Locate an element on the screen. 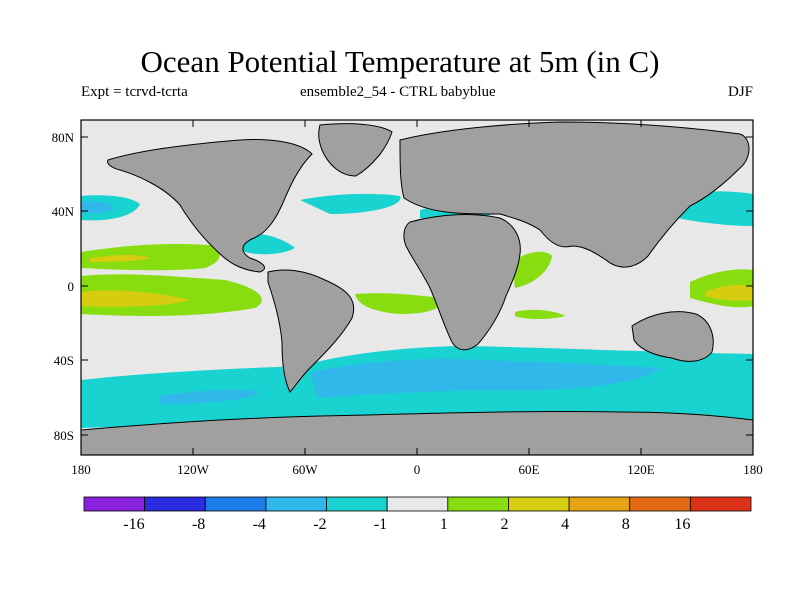 Image resolution: width=800 pixels, height=600 pixels. warm-patch-north-pacific is located at coordinates (150, 257).